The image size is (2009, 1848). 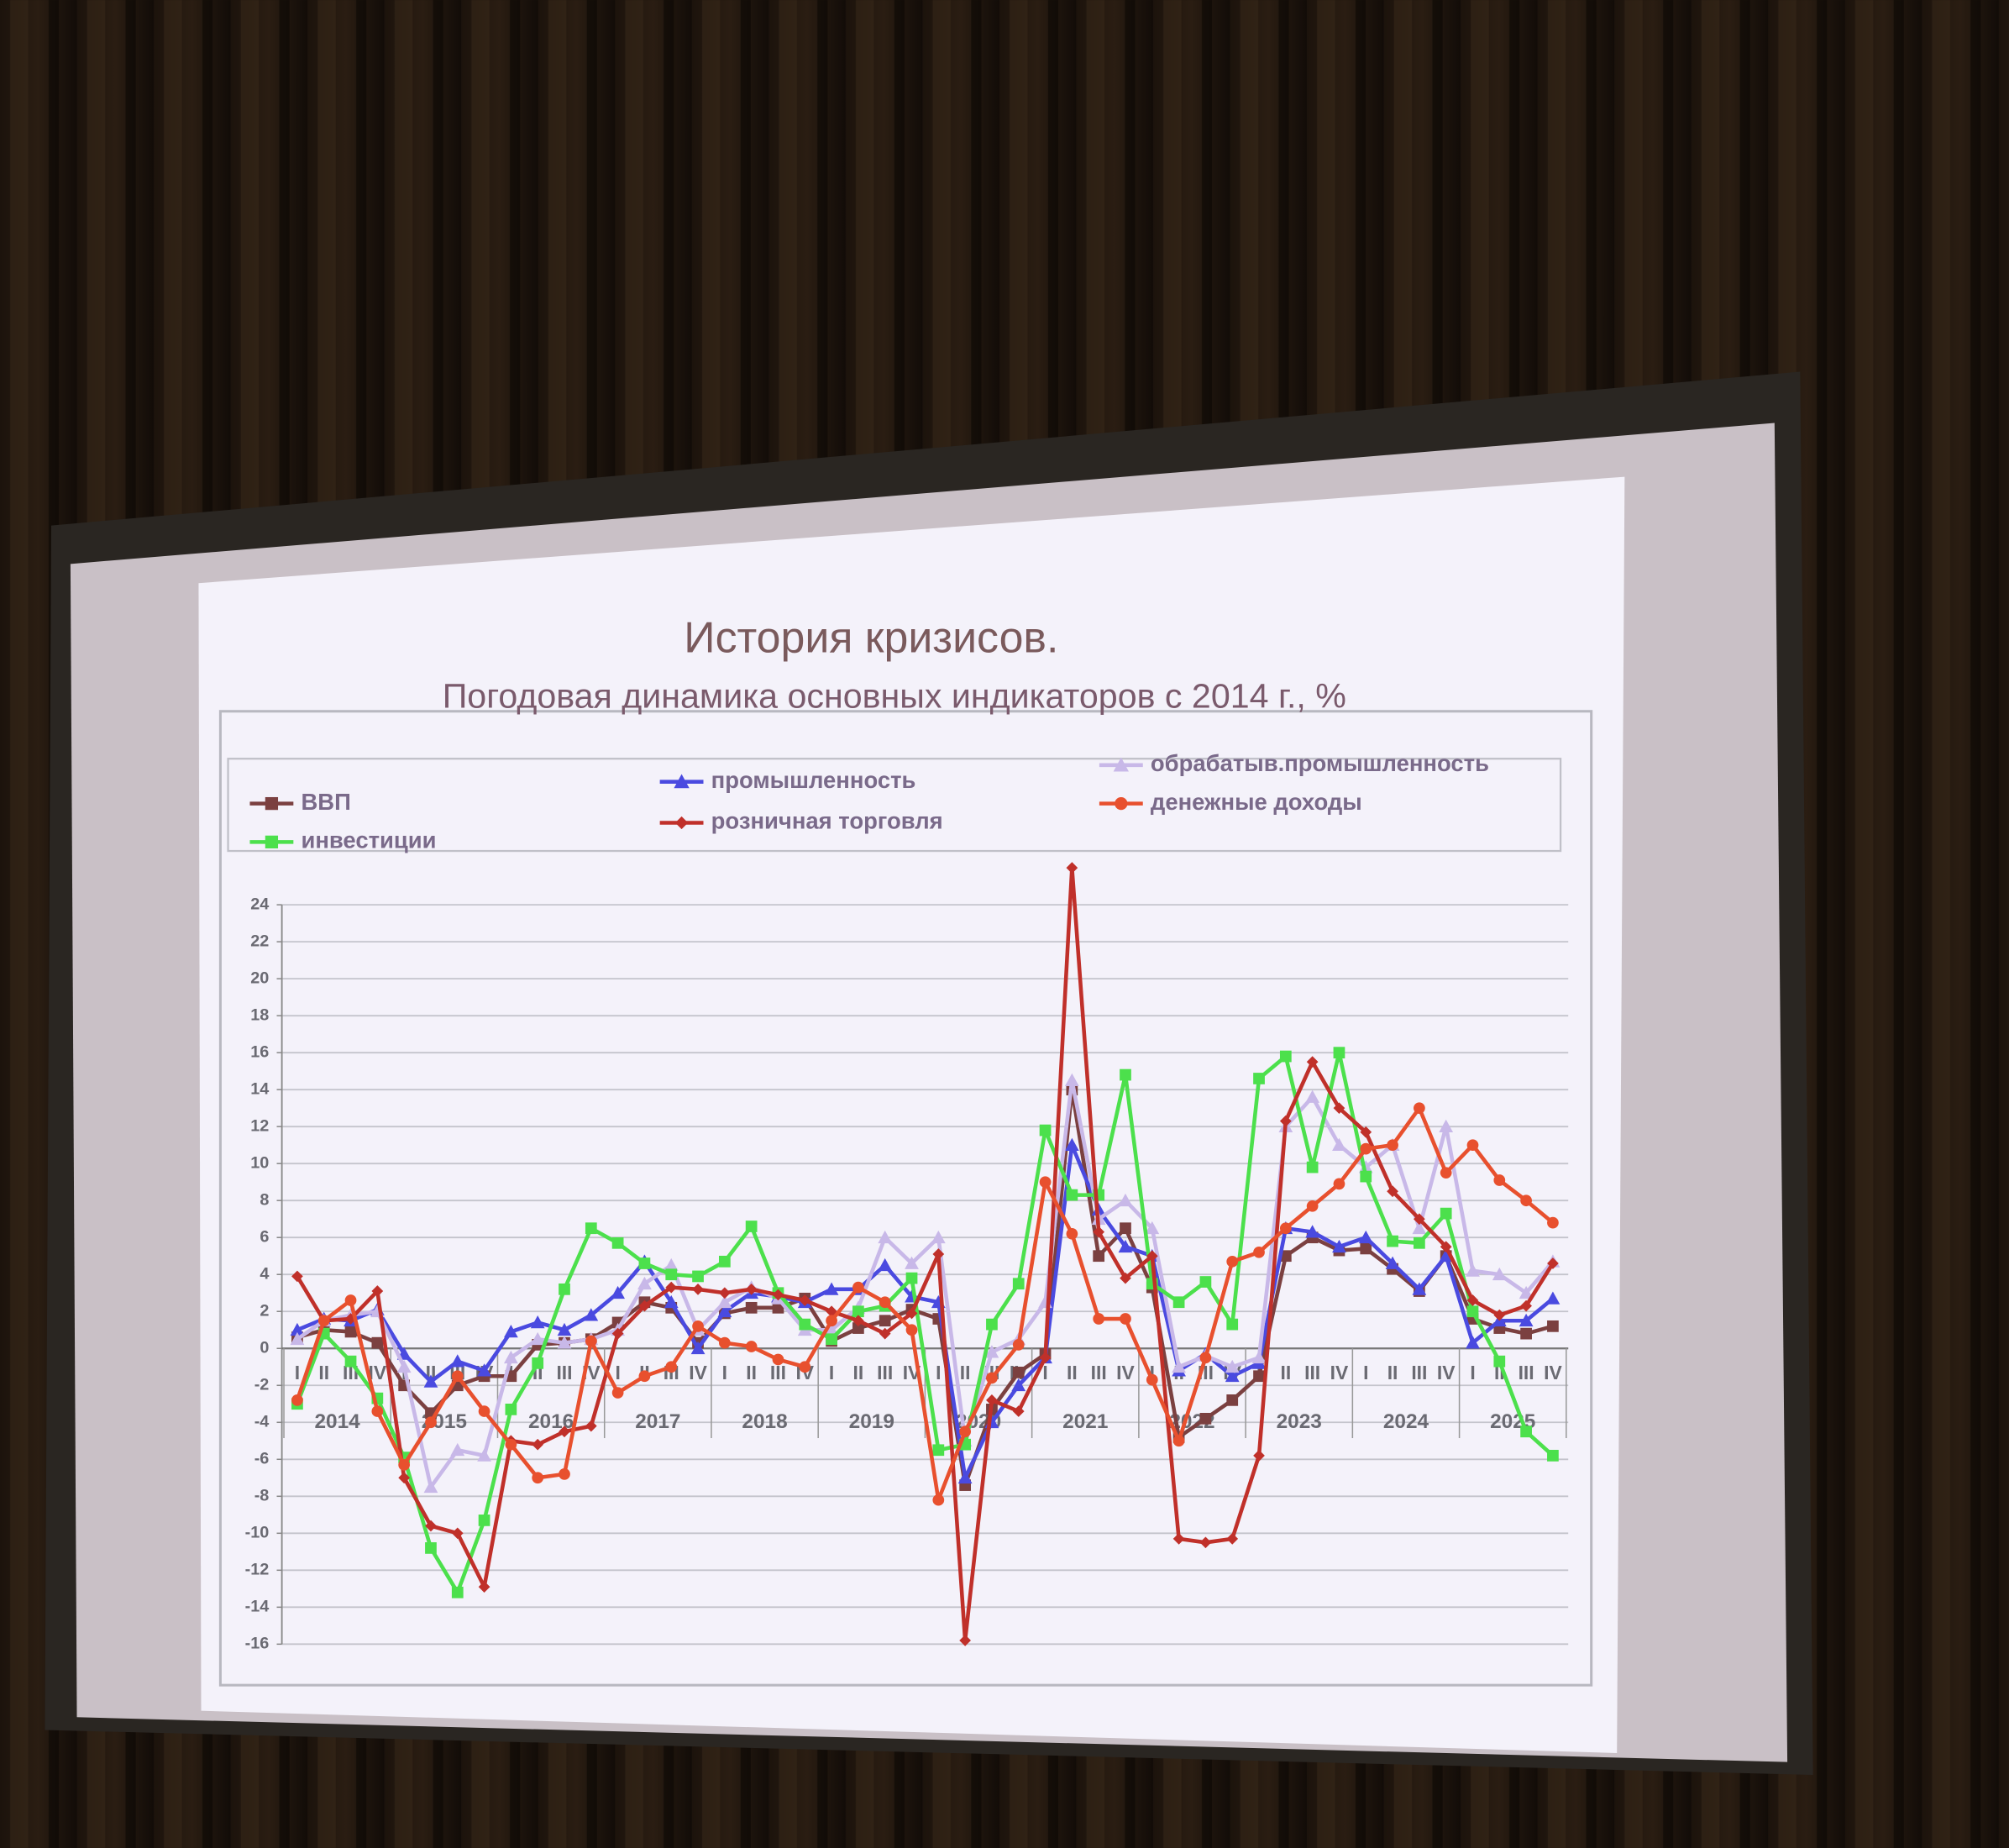 I want to click on y-tick-label: -10, so click(x=257, y=1533).